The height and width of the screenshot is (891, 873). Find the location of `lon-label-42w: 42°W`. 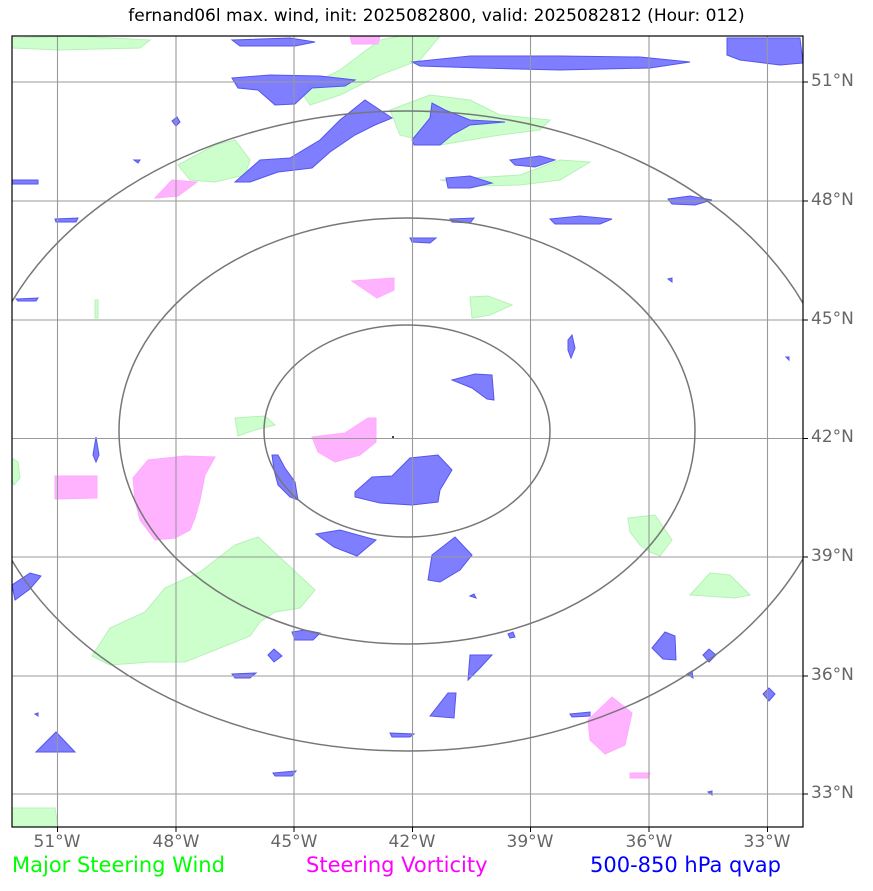

lon-label-42w: 42°W is located at coordinates (412, 842).